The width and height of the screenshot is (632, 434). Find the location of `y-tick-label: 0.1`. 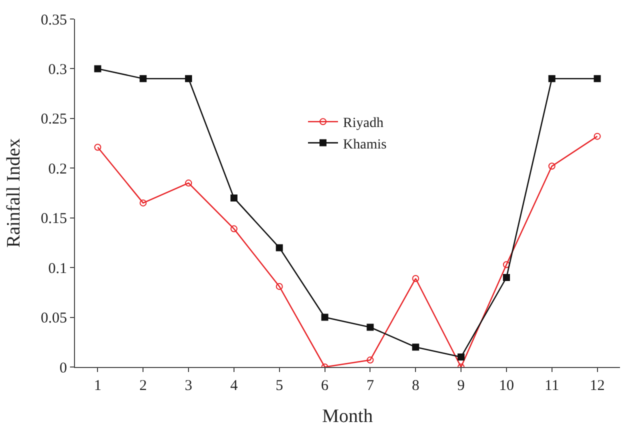

y-tick-label: 0.1 is located at coordinates (57, 268).